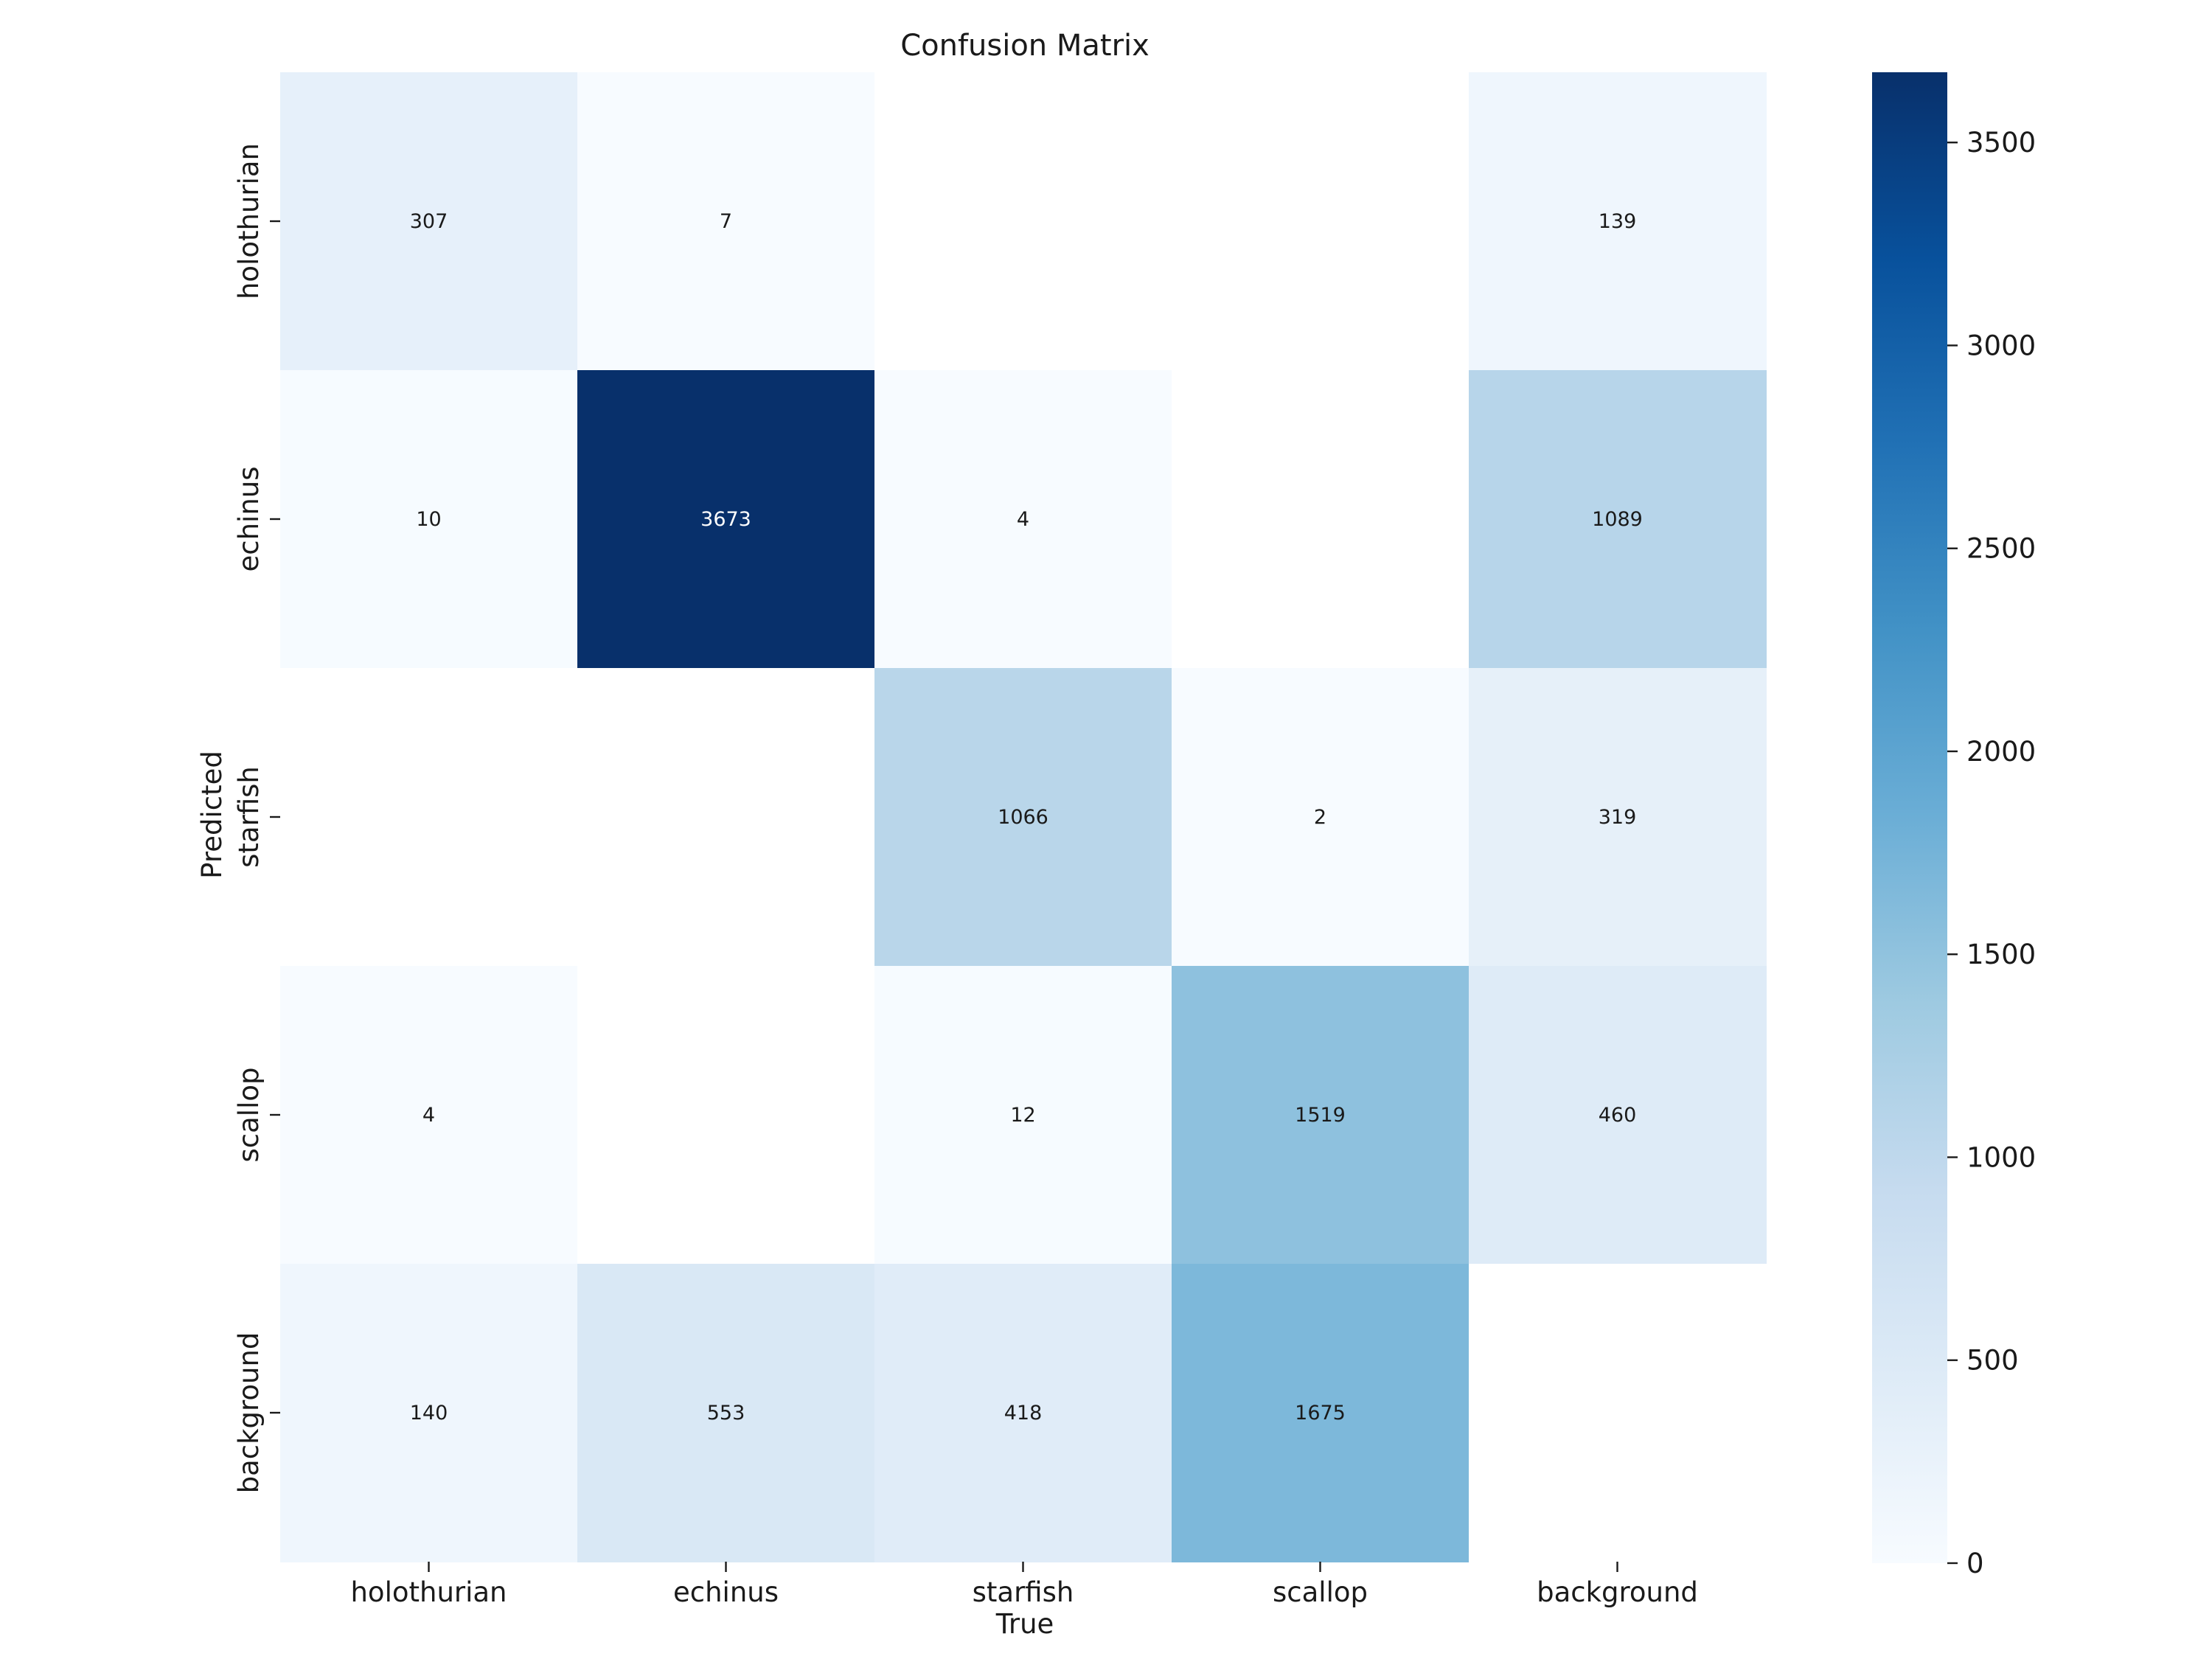 The height and width of the screenshot is (1659, 2212). I want to click on y-tick-label: holothurian, so click(249, 221).